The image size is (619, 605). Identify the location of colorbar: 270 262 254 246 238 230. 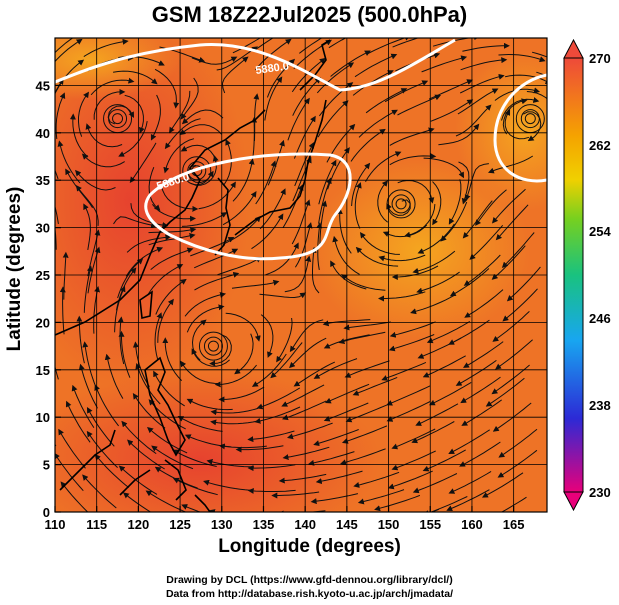
(587, 275).